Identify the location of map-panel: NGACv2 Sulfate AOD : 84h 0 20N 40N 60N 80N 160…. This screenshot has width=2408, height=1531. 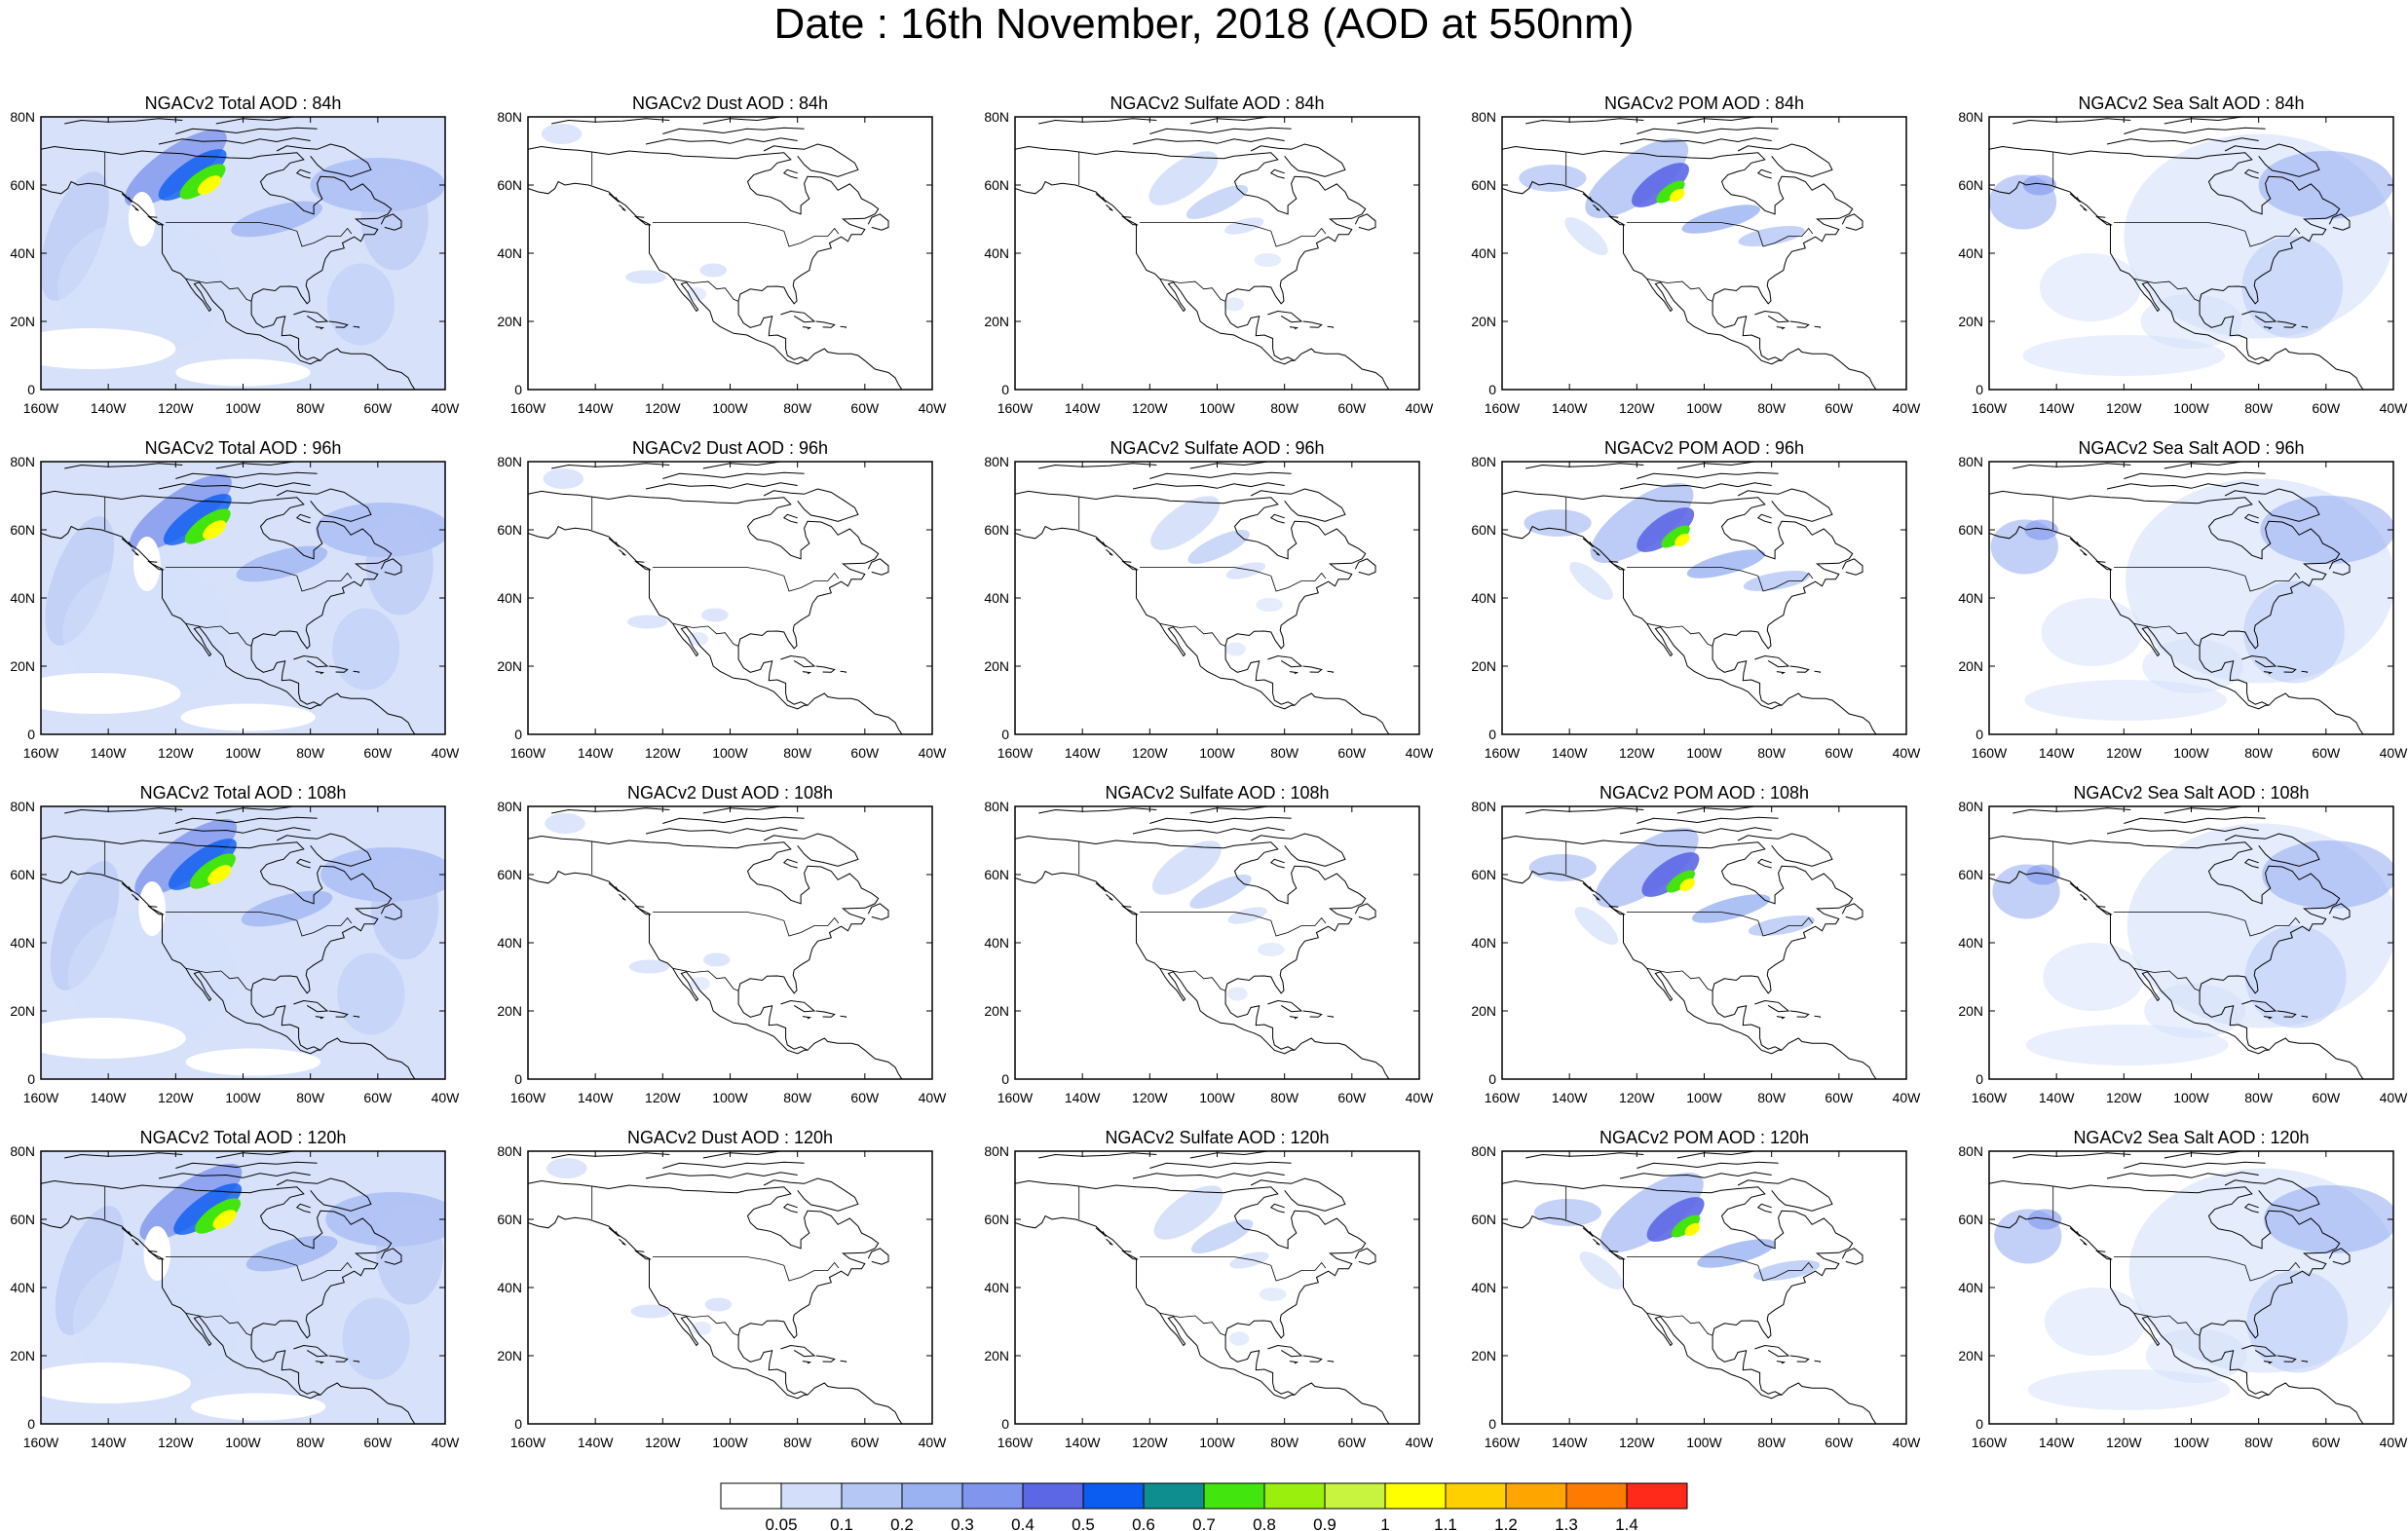
(1209, 254).